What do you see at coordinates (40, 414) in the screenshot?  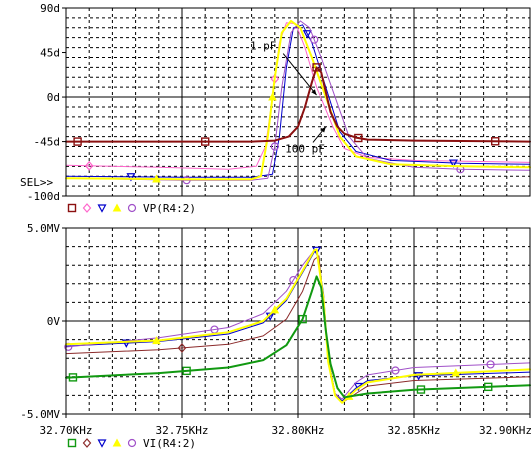 I see `y-tick-label: -5.0MV` at bounding box center [40, 414].